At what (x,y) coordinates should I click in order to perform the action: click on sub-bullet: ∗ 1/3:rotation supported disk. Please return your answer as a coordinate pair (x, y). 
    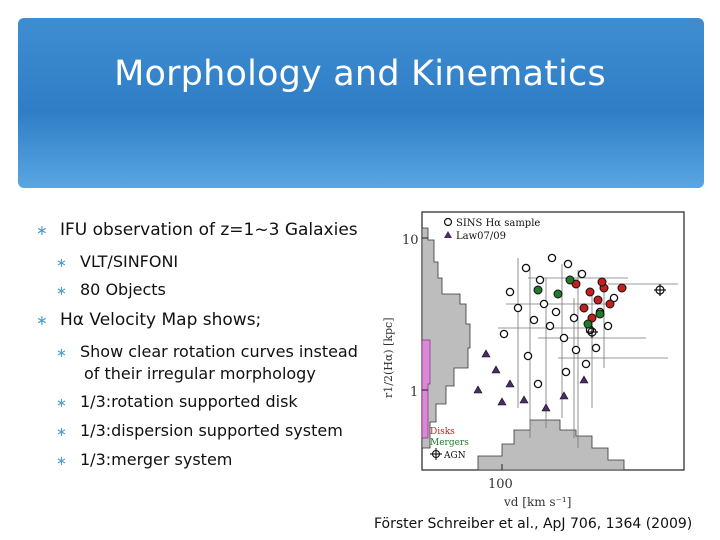
    Looking at the image, I should click on (177, 401).